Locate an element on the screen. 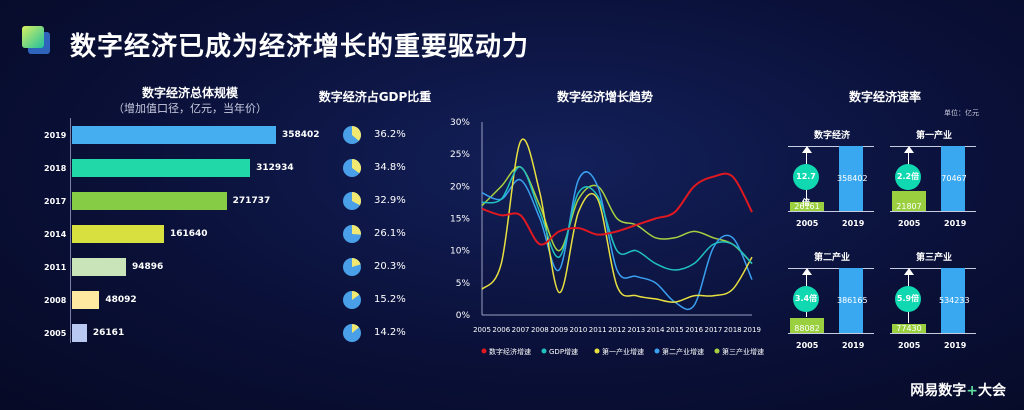 This screenshot has width=1024, height=410. y-tick-label: 0% is located at coordinates (463, 316).